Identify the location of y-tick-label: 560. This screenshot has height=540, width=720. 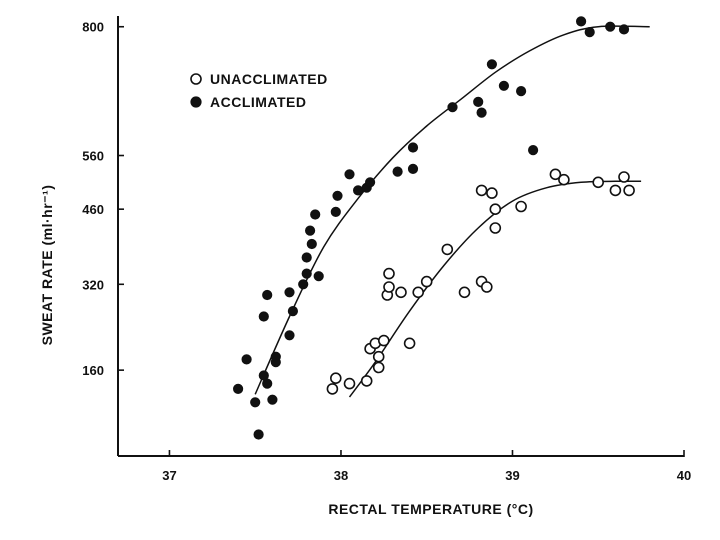
(93, 156).